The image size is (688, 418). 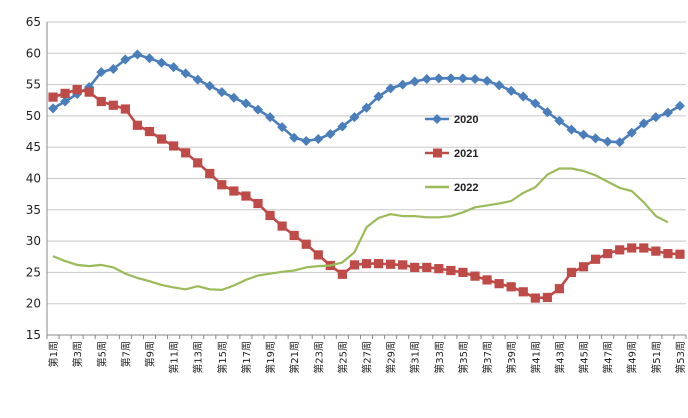 I want to click on x-tick-label: 第53周, so click(x=680, y=357).